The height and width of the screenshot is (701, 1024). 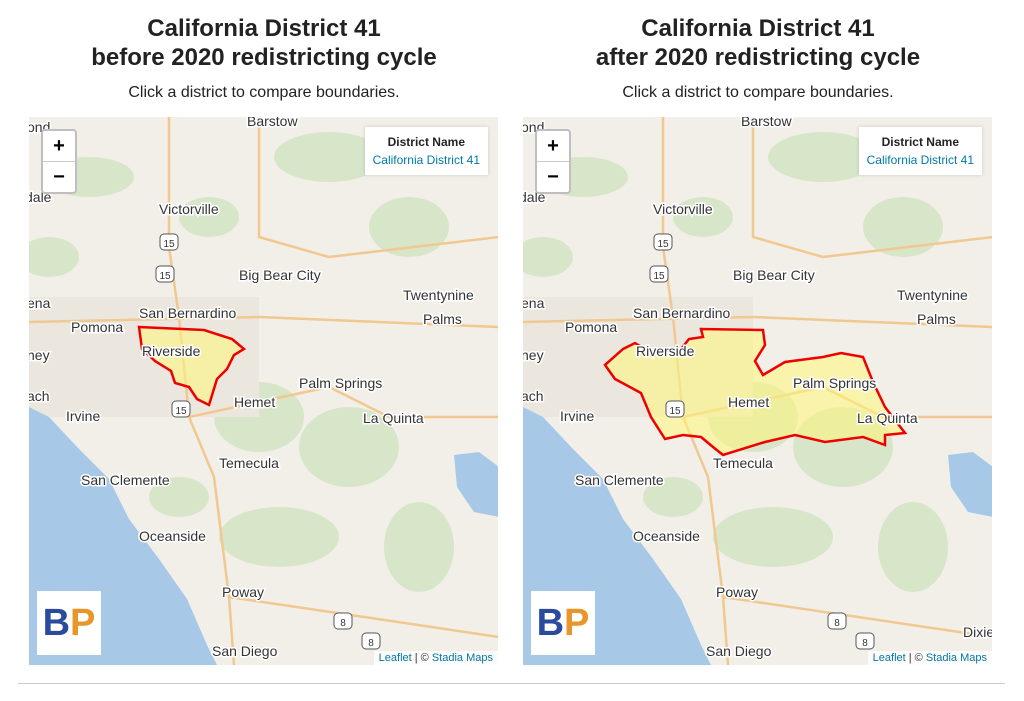 I want to click on place-label: Victorville, so click(x=683, y=209).